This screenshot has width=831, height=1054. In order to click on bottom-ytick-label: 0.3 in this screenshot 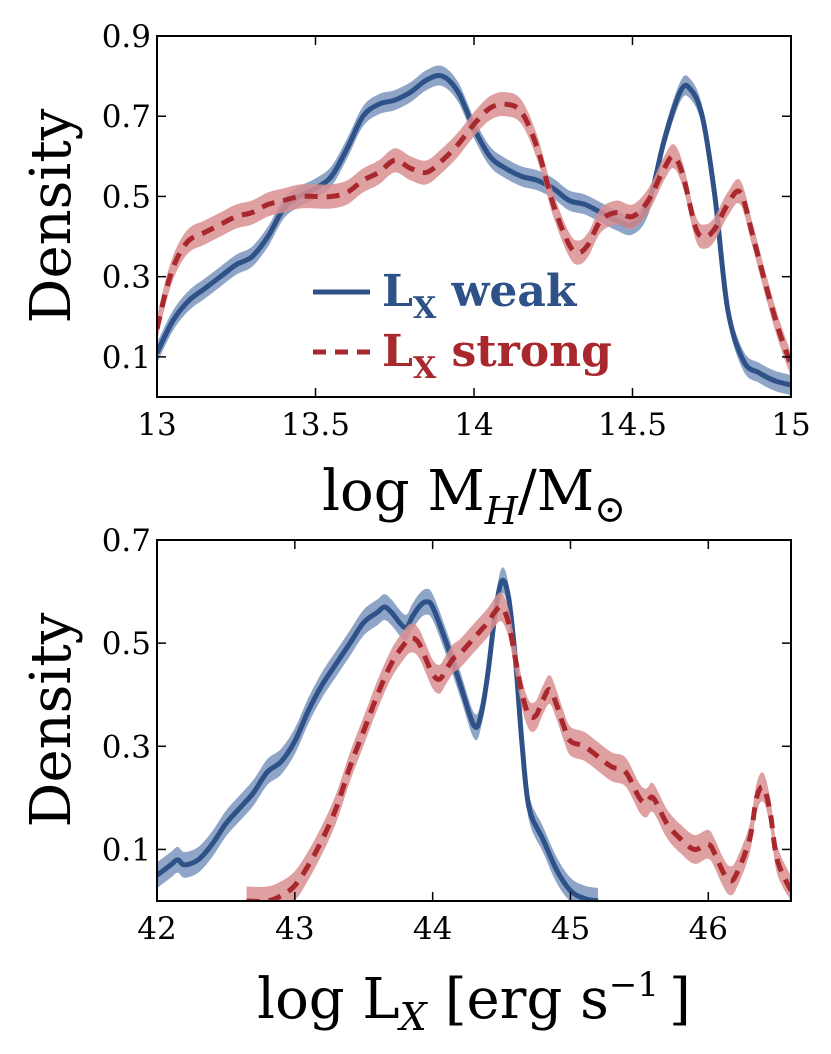, I will do `click(126, 747)`.